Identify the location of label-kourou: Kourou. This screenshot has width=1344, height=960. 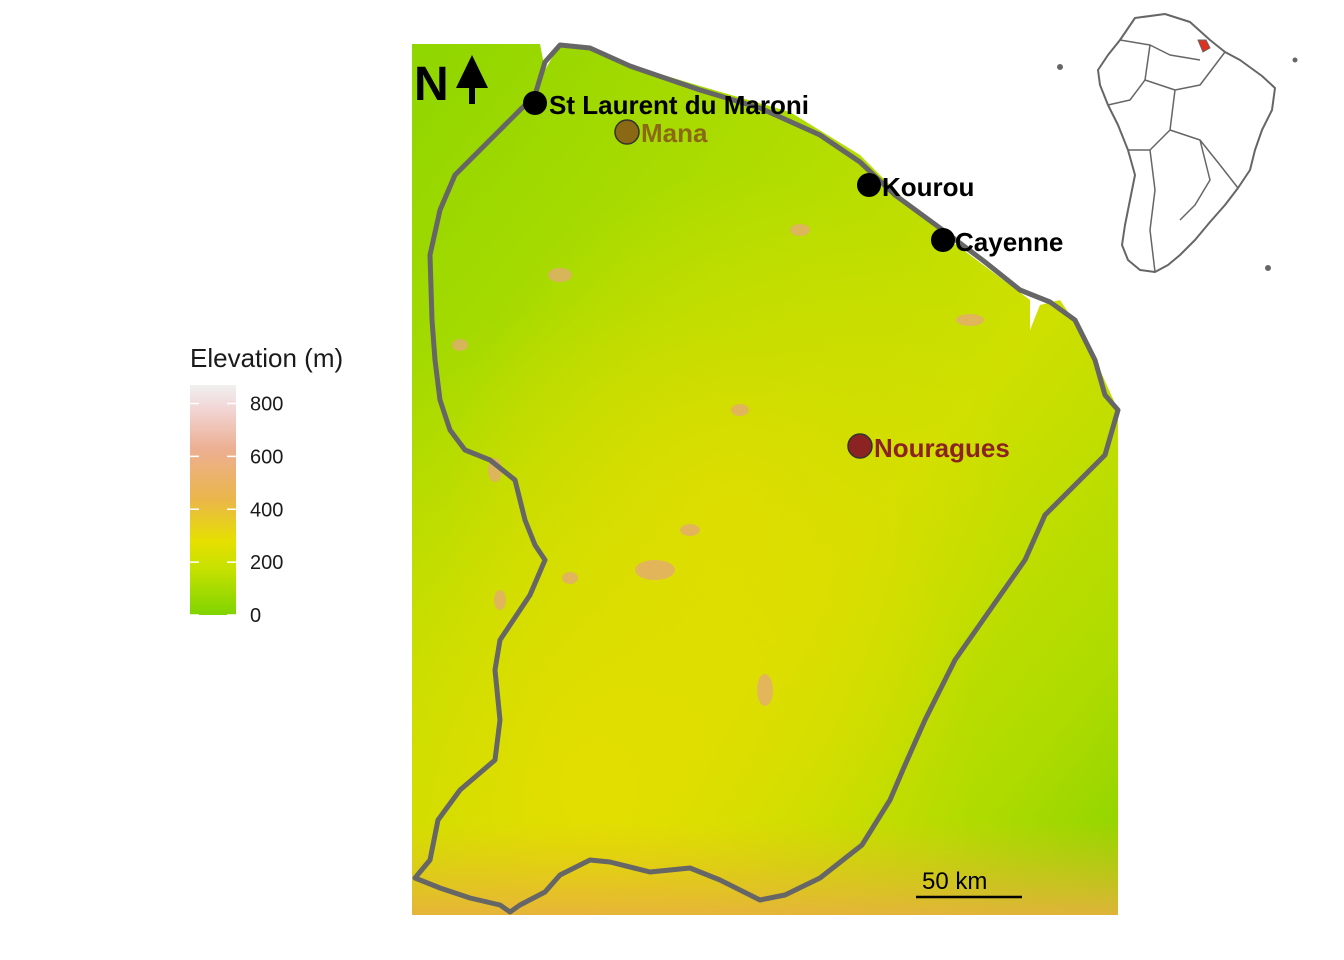
(928, 187).